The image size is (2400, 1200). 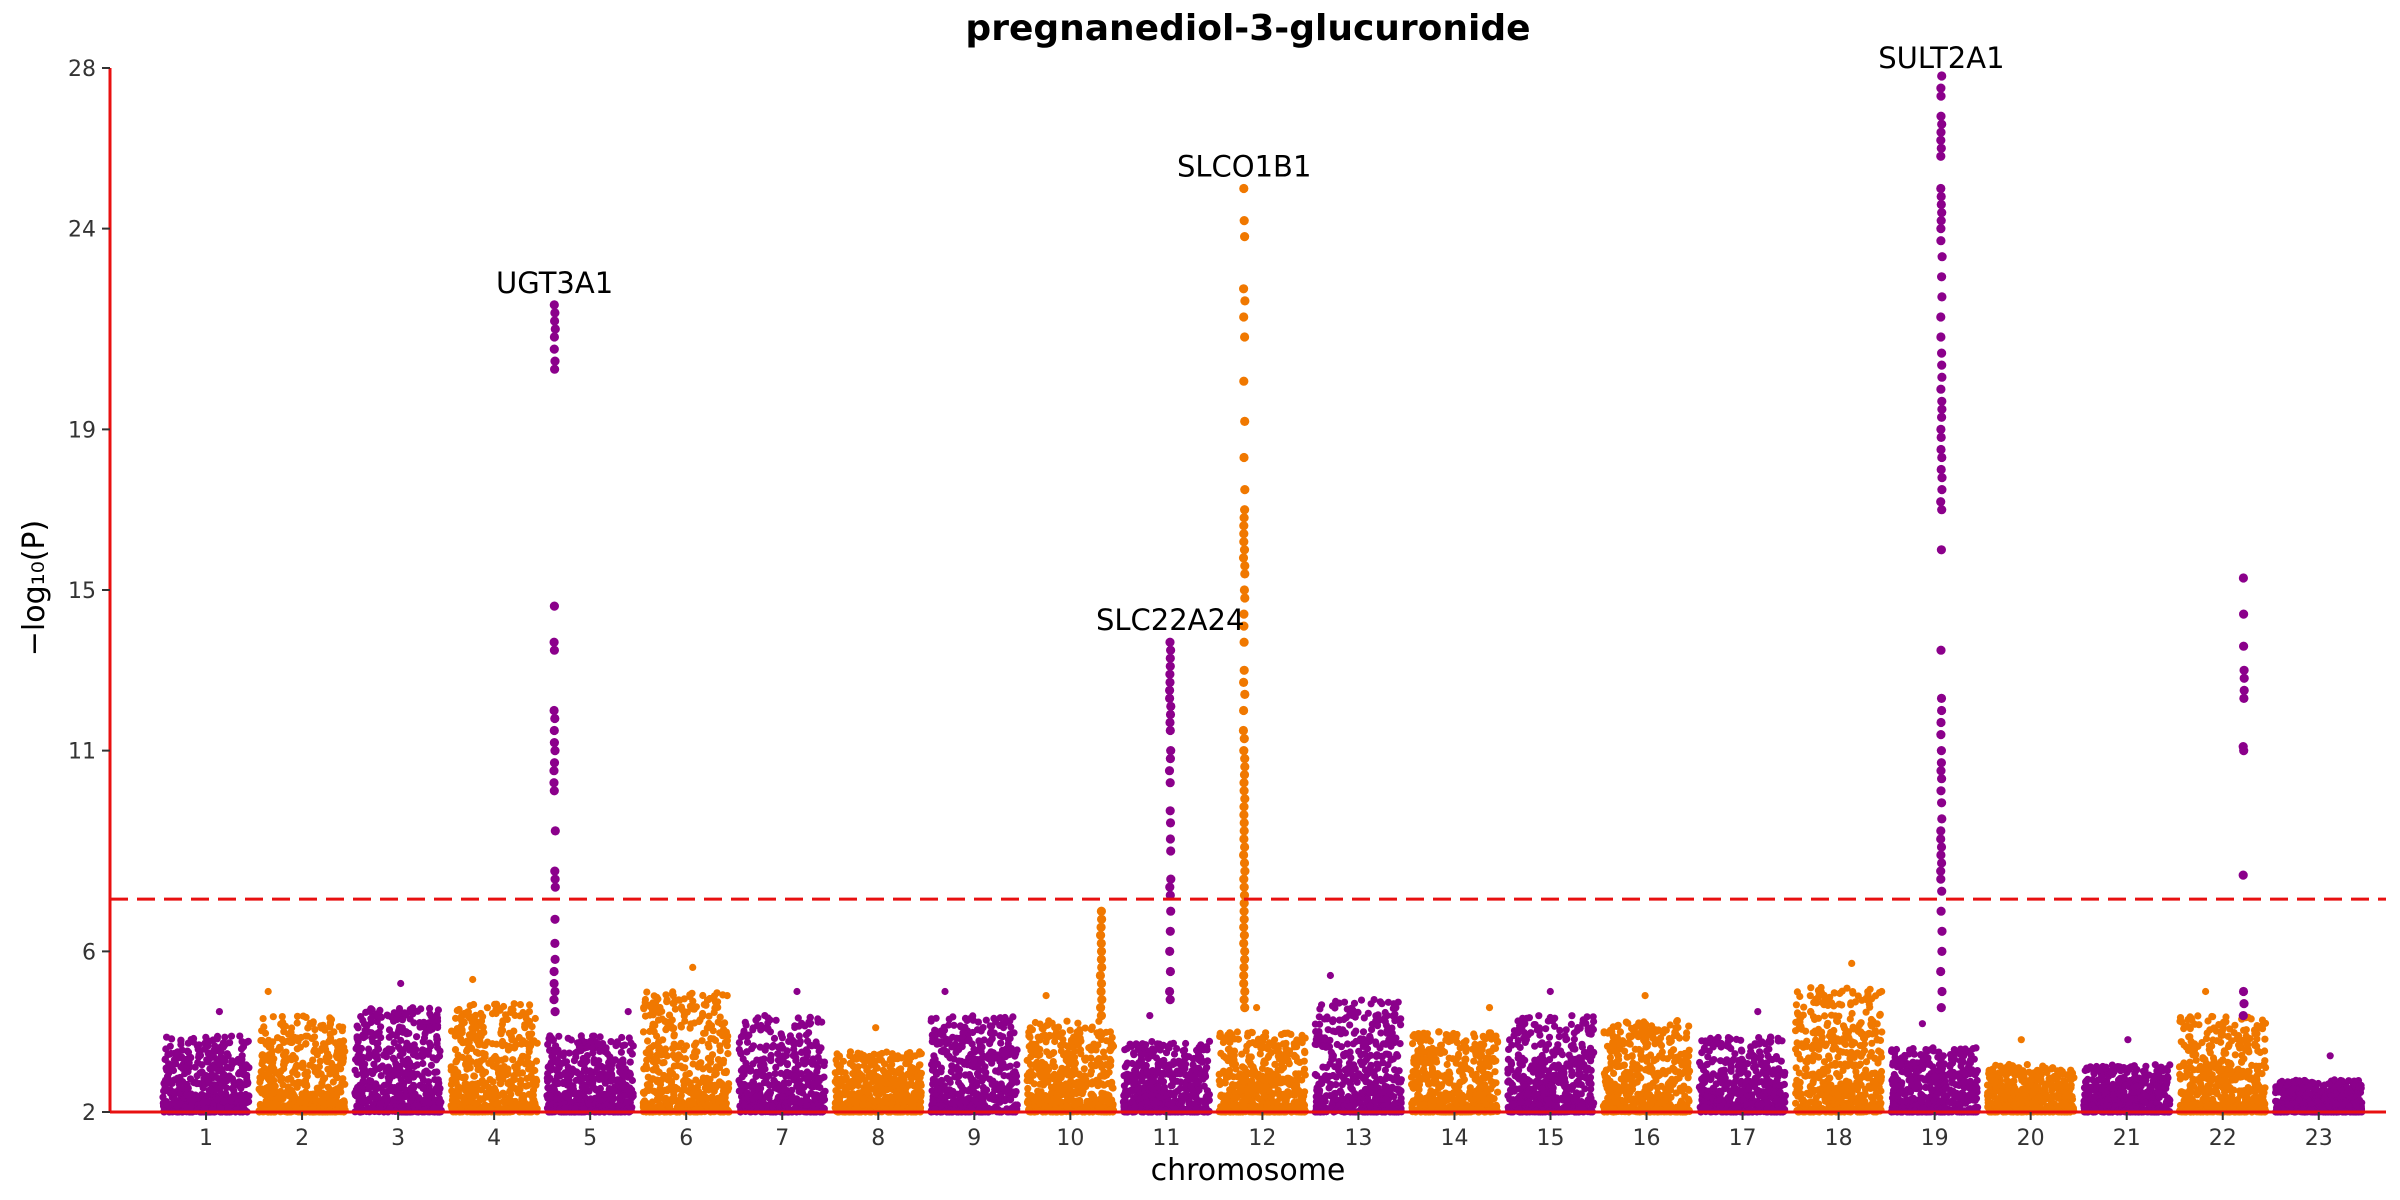 I want to click on chromosome-10-point, so click(x=1046, y=996).